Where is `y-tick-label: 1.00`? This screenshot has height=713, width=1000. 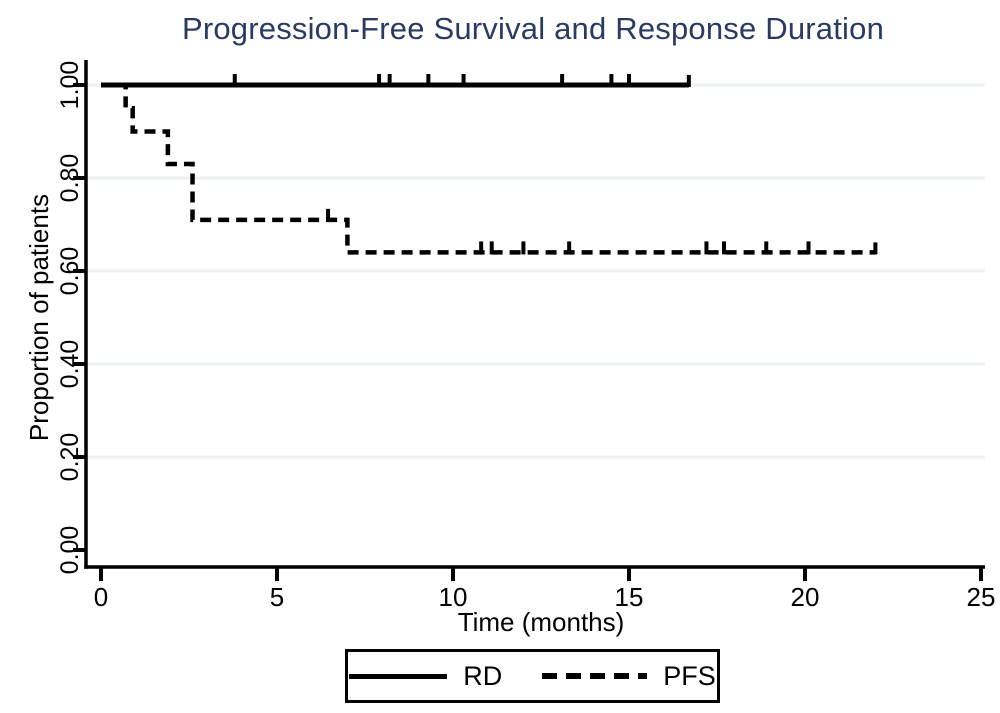 y-tick-label: 1.00 is located at coordinates (70, 85).